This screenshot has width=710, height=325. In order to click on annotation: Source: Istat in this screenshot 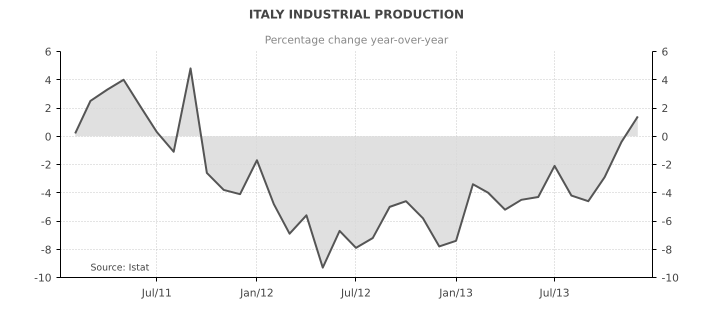, I will do `click(120, 268)`.